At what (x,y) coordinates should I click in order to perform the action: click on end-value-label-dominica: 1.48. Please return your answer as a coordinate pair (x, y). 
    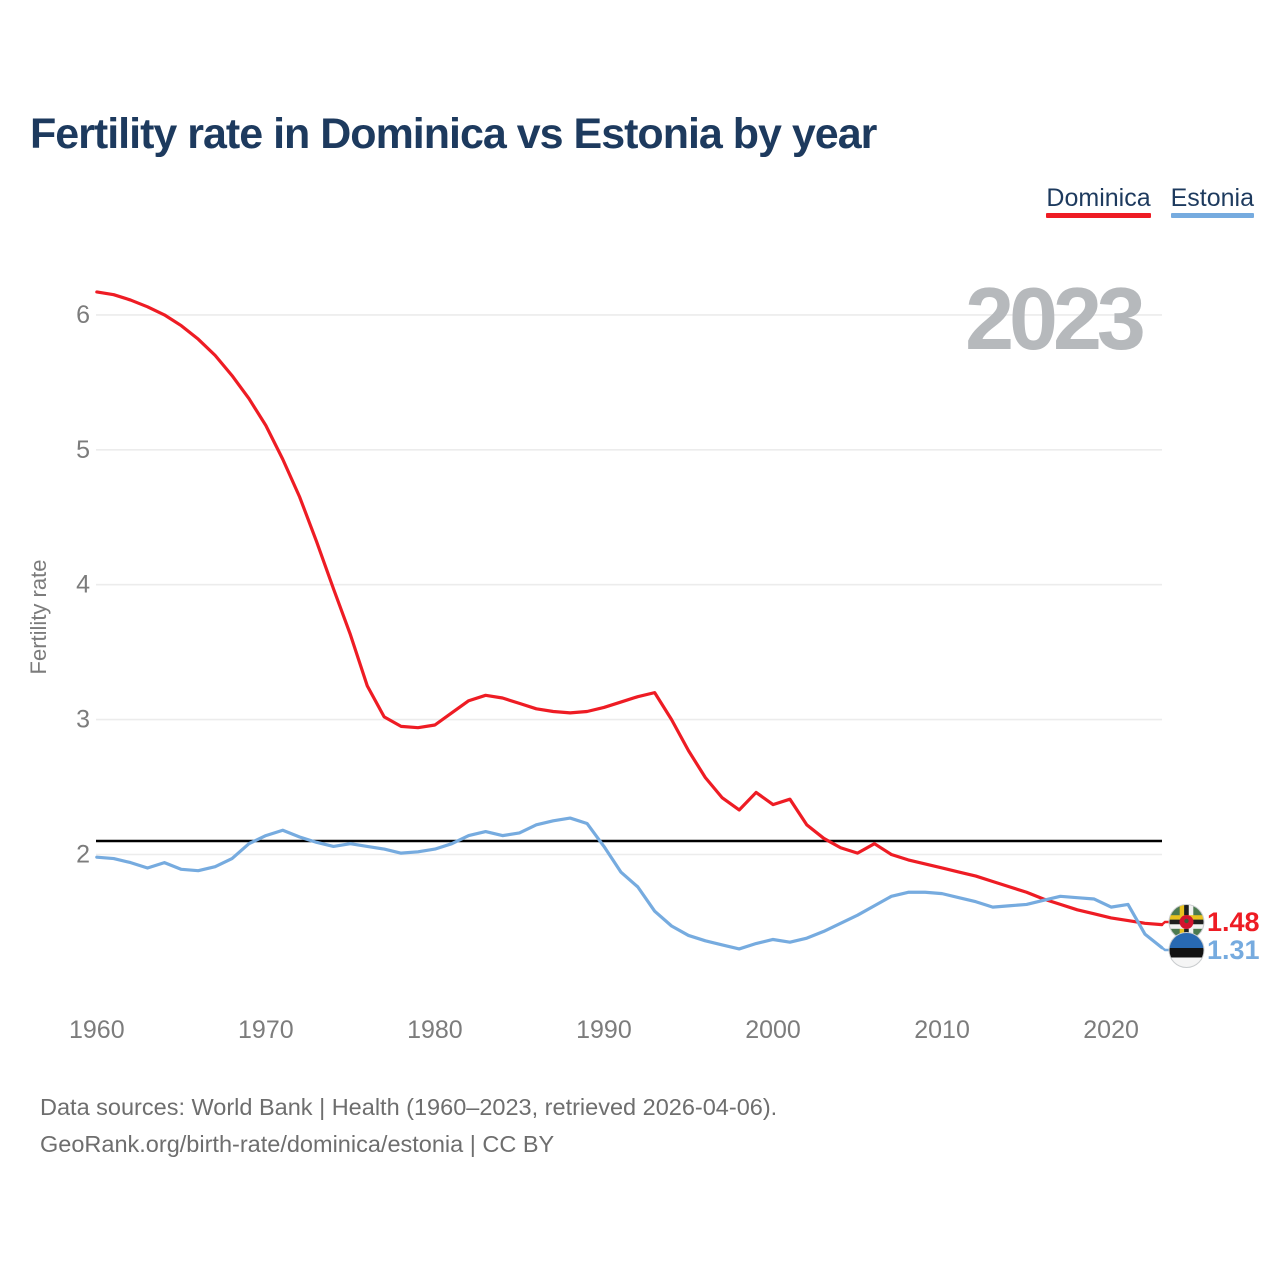
    Looking at the image, I should click on (1233, 922).